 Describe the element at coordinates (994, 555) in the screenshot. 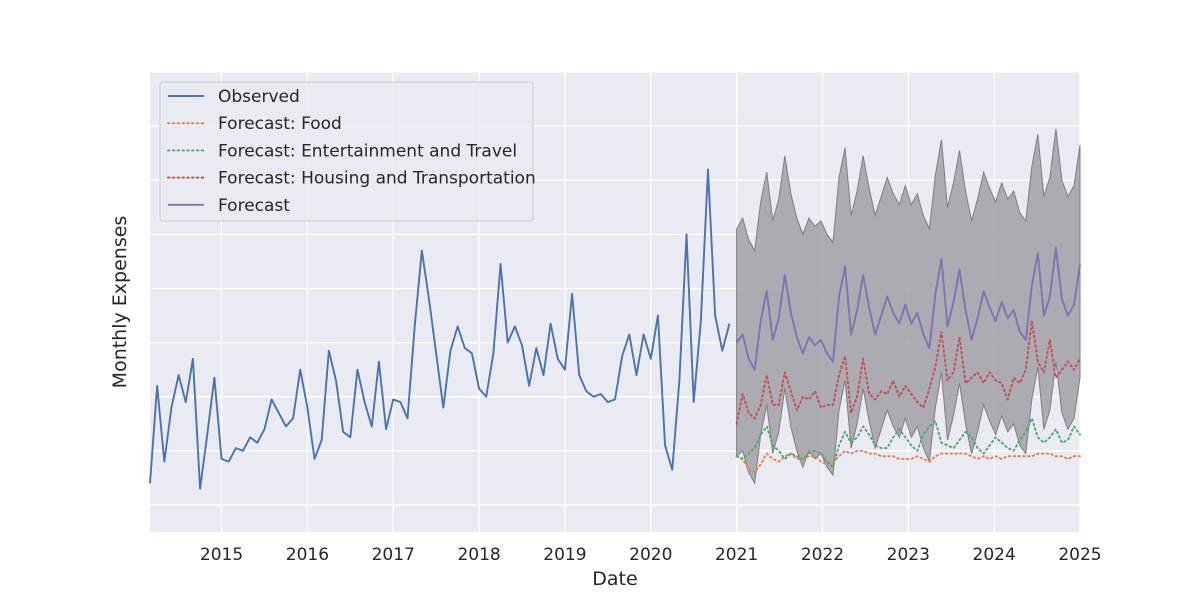

I see `x-tick-label: 2024` at that location.